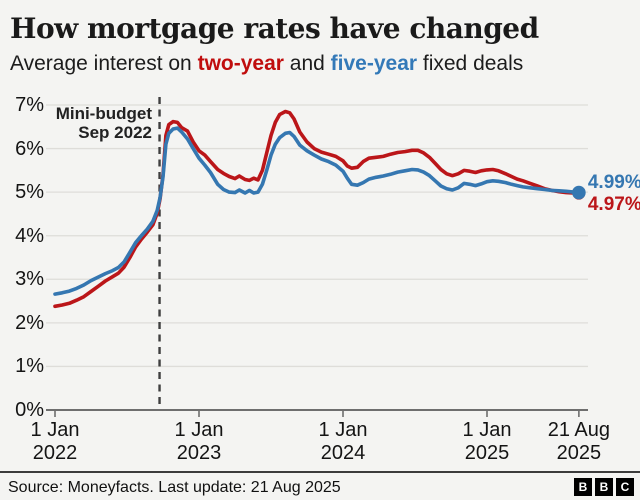  I want to click on x-axis-label: 1 Jan 2024, so click(343, 442).